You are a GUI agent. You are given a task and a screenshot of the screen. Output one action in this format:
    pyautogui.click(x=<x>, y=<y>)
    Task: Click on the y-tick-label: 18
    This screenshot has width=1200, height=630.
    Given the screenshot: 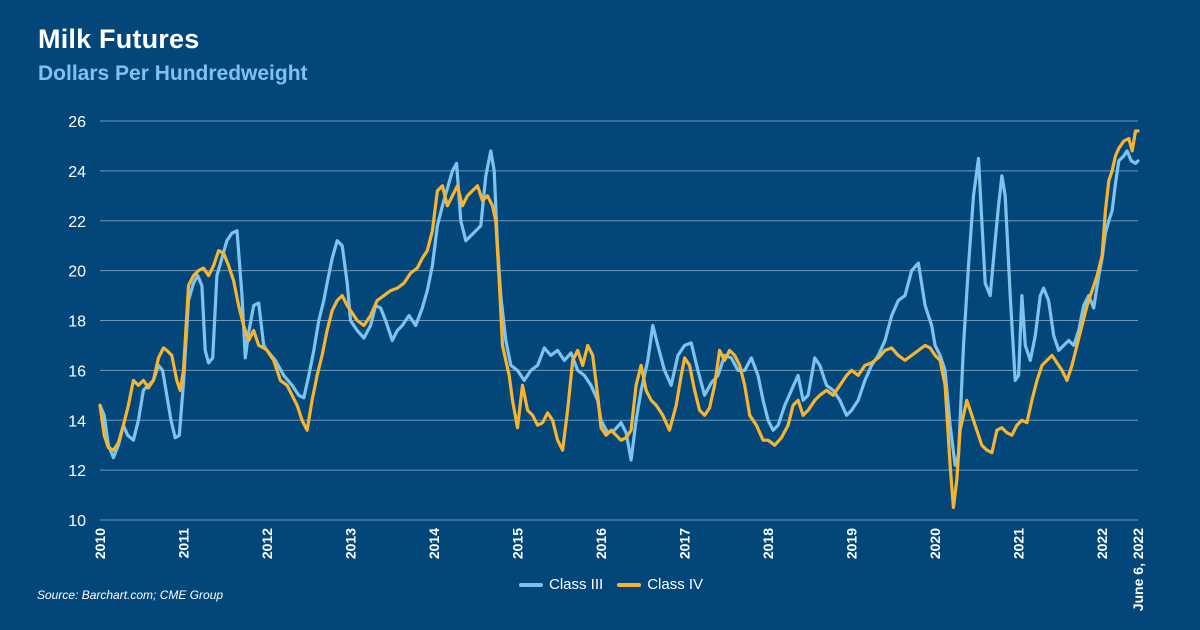 What is the action you would take?
    pyautogui.click(x=77, y=322)
    